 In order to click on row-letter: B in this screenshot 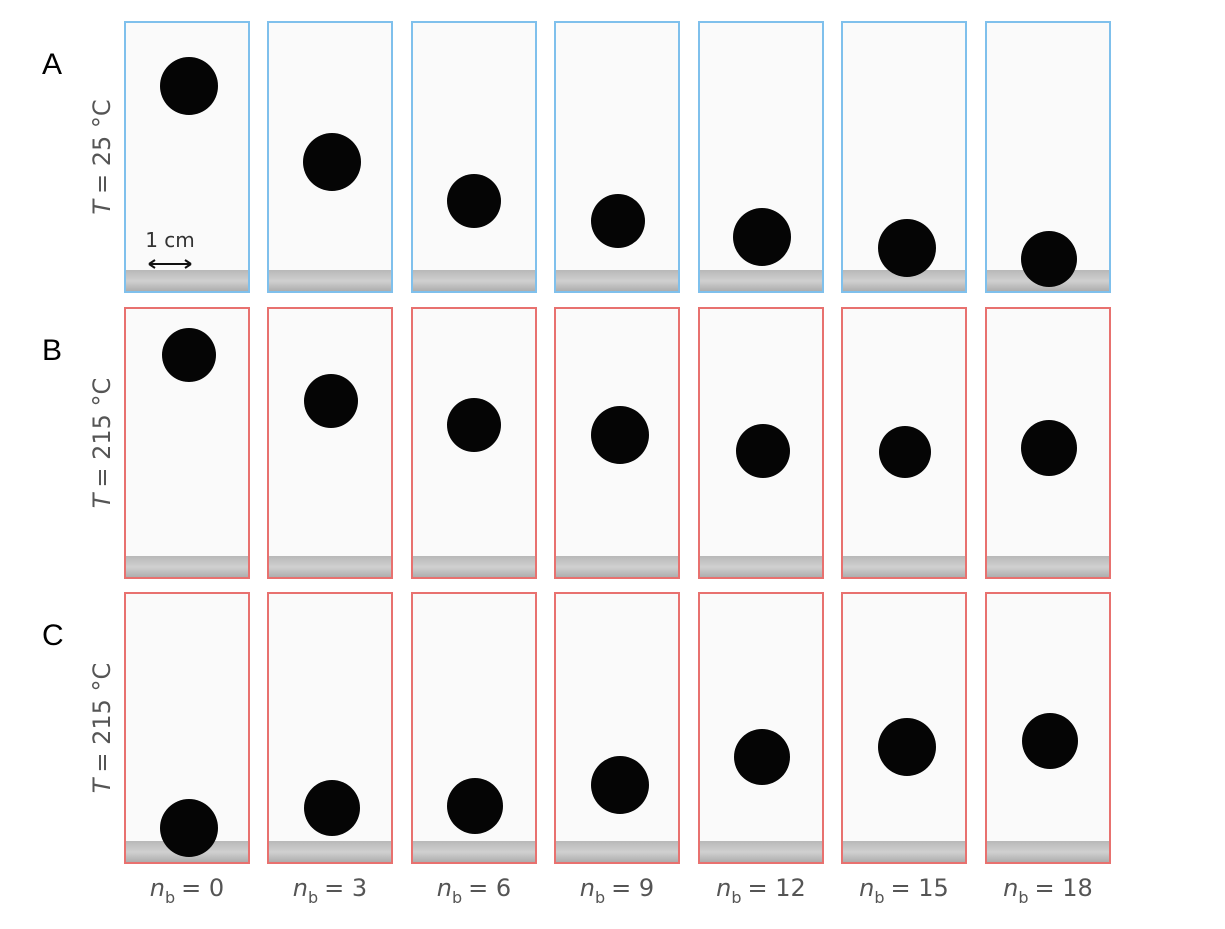, I will do `click(52, 350)`.